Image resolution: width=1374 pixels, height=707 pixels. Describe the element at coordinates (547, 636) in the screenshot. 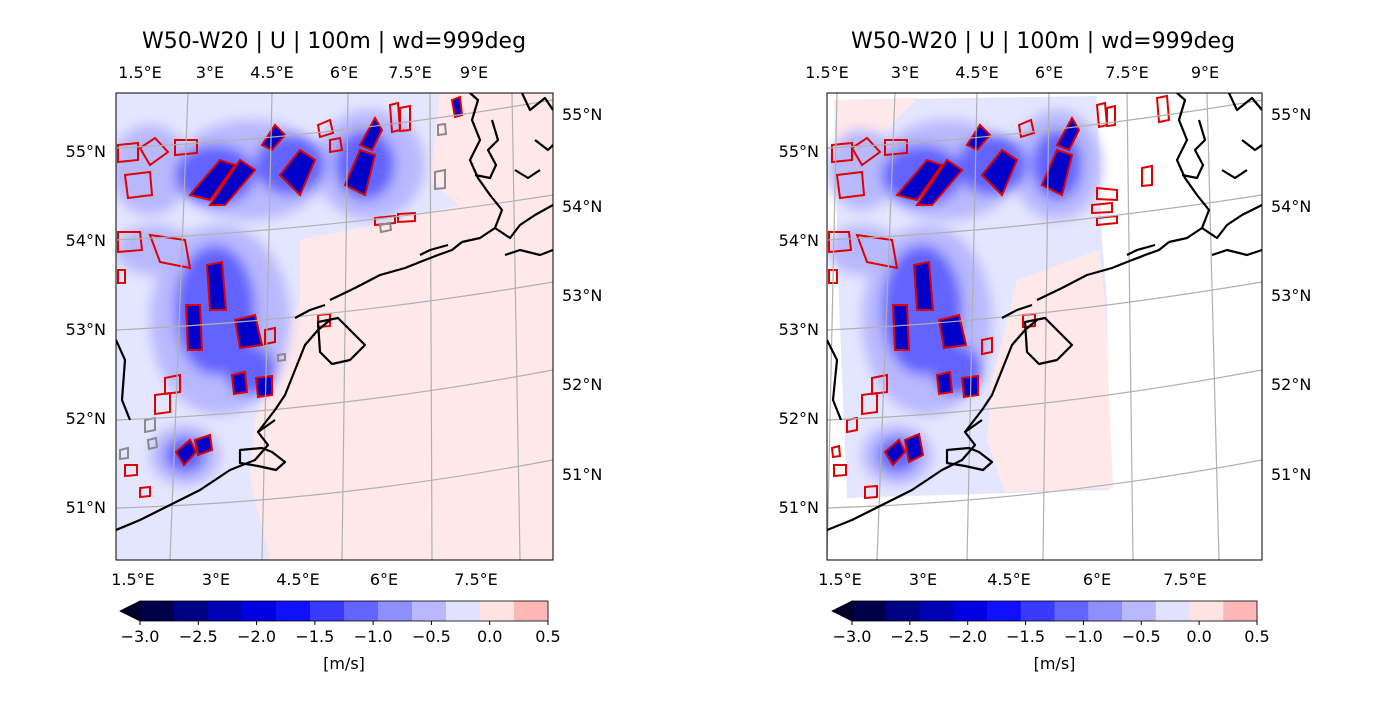

I see `colorbar-tick-label: 0.5` at that location.